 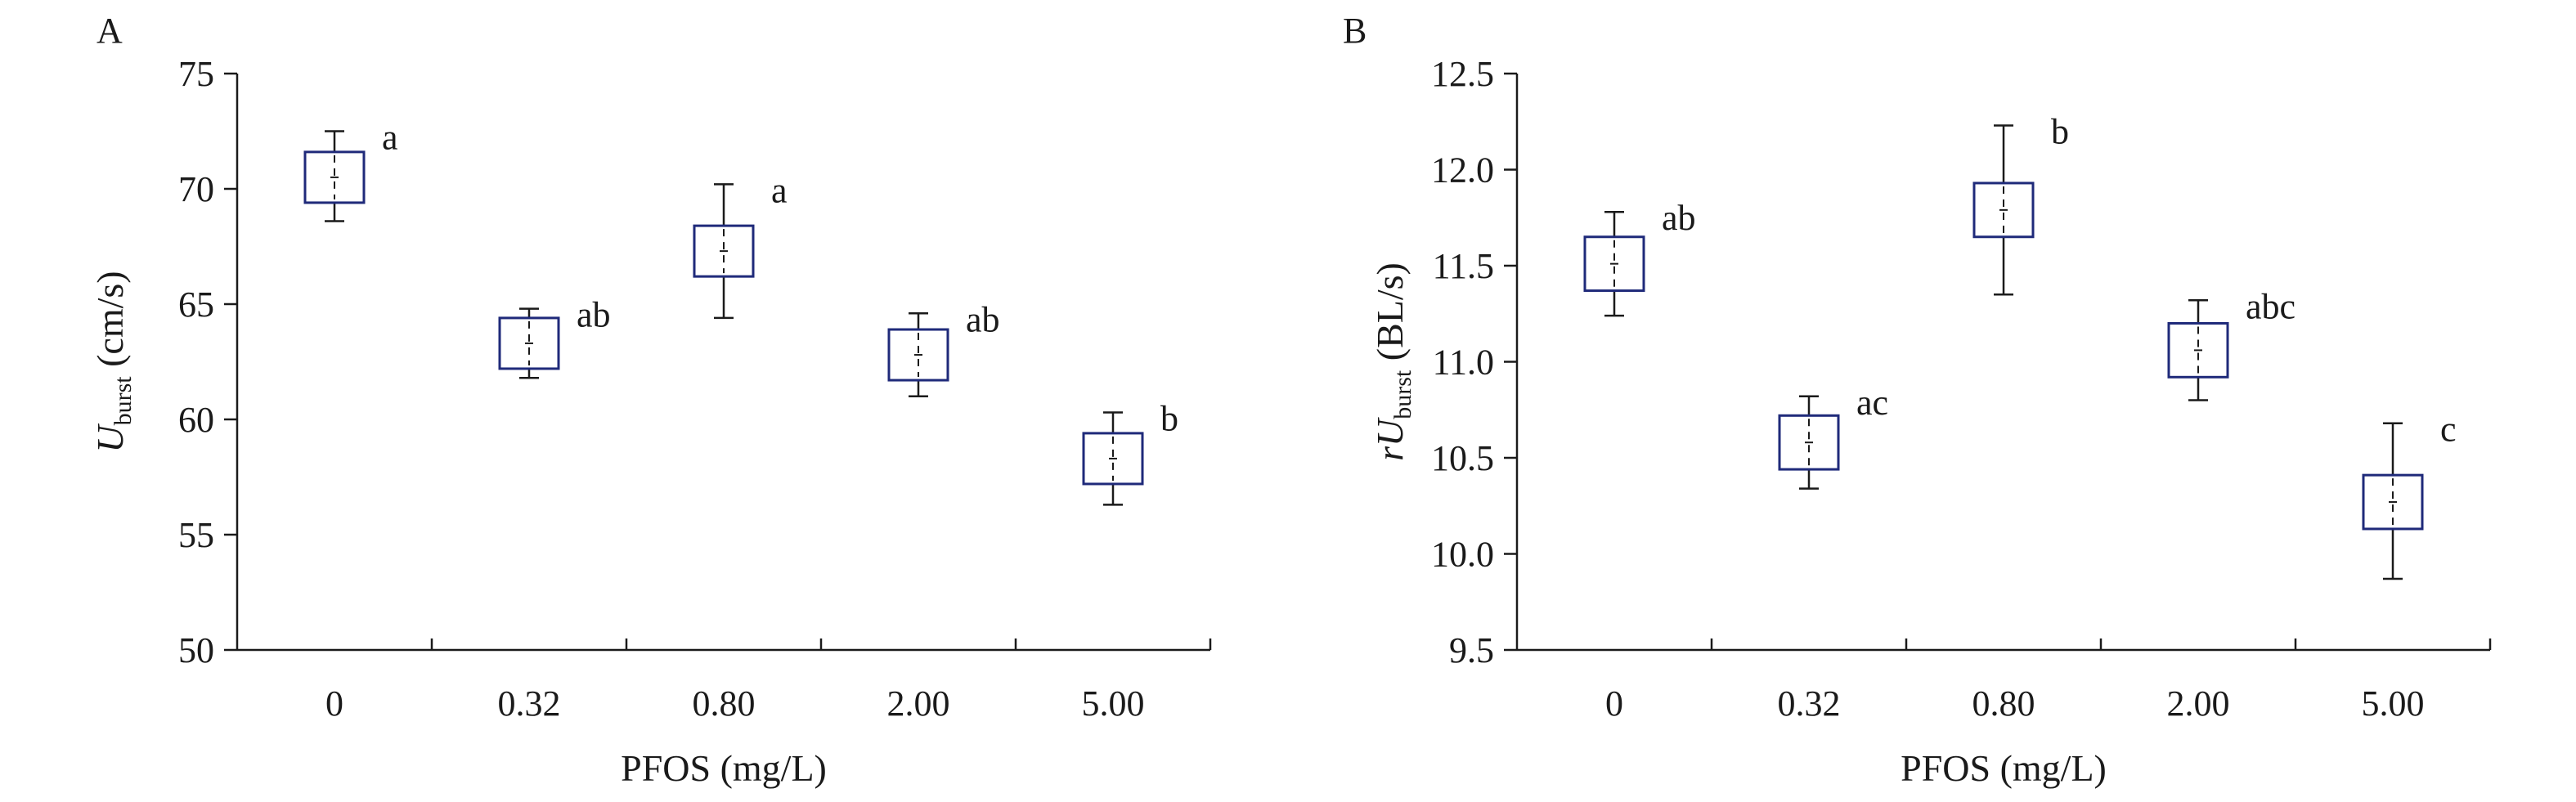 What do you see at coordinates (109, 31) in the screenshot?
I see `panel-label: A` at bounding box center [109, 31].